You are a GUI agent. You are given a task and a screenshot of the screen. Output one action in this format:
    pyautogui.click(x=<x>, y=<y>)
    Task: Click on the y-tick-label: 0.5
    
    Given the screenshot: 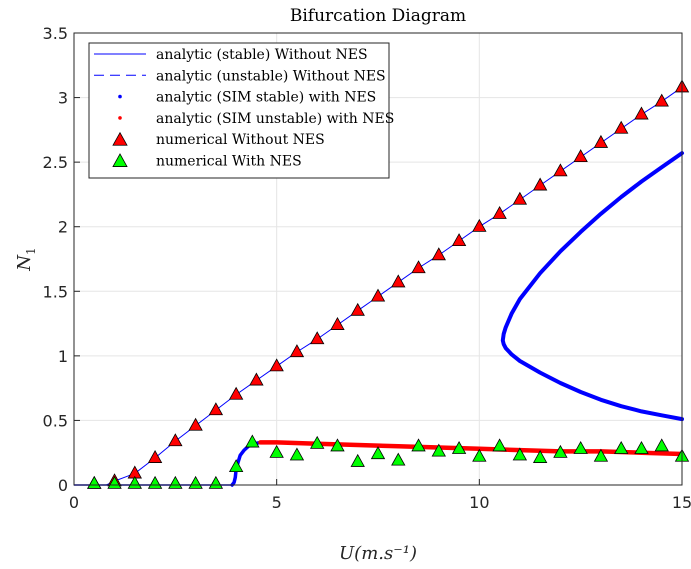 What is the action you would take?
    pyautogui.click(x=55, y=420)
    